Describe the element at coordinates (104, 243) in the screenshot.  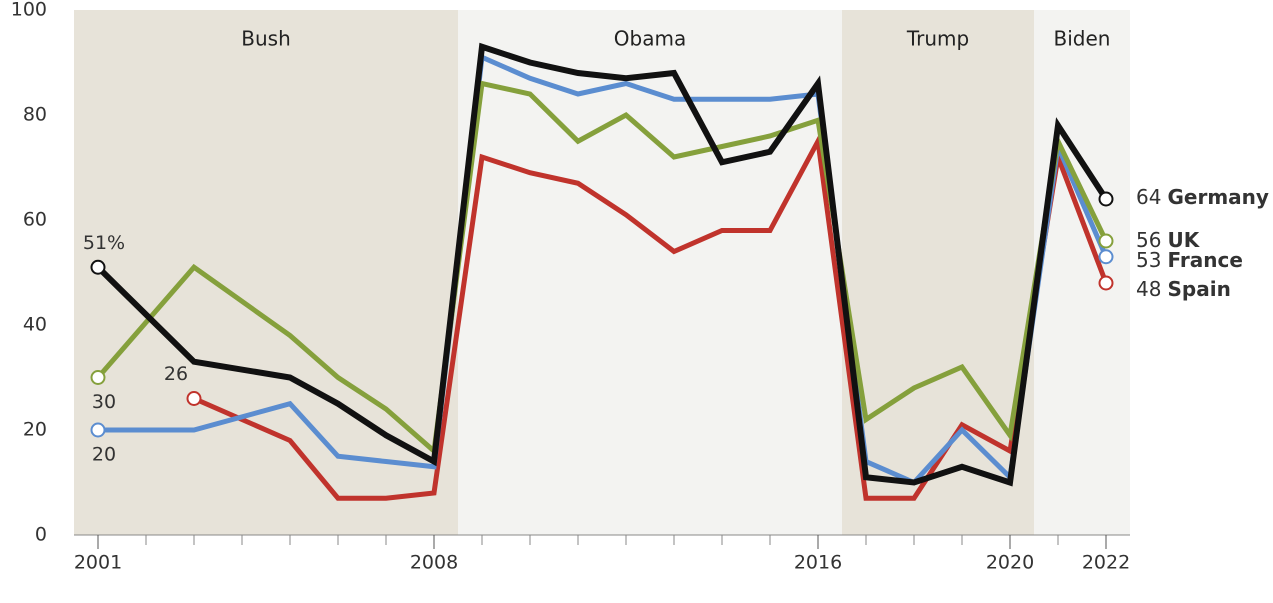
I see `start-label: 51%` at that location.